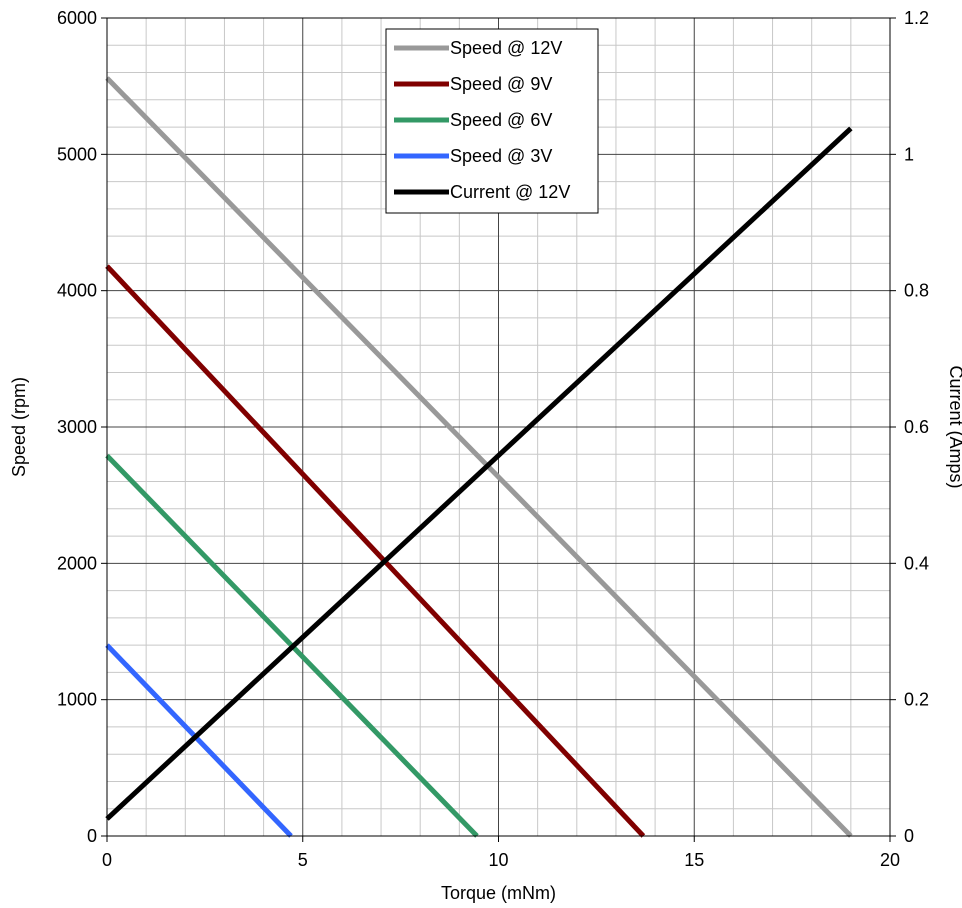  Describe the element at coordinates (916, 18) in the screenshot. I see `y2-tick-label: 1.2` at that location.